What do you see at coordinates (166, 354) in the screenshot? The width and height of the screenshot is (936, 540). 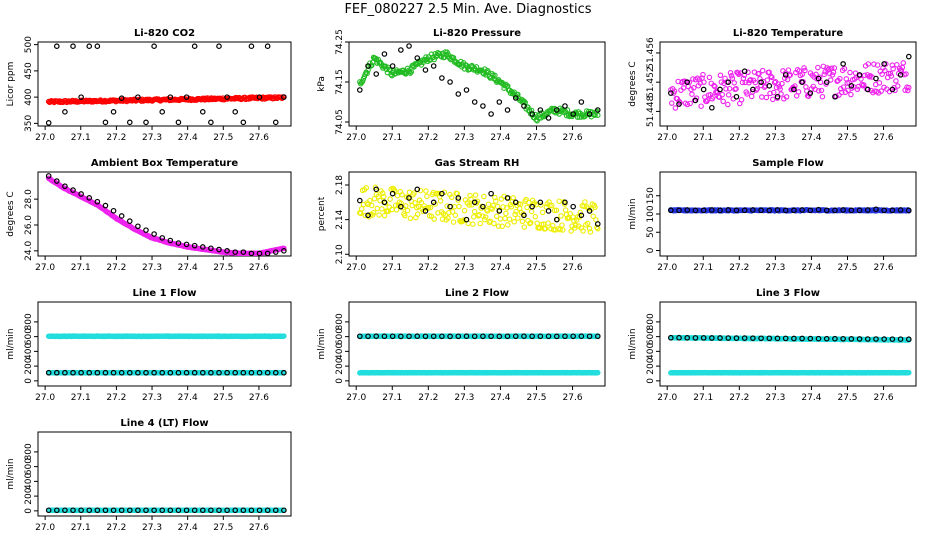 I see `points-line1` at bounding box center [166, 354].